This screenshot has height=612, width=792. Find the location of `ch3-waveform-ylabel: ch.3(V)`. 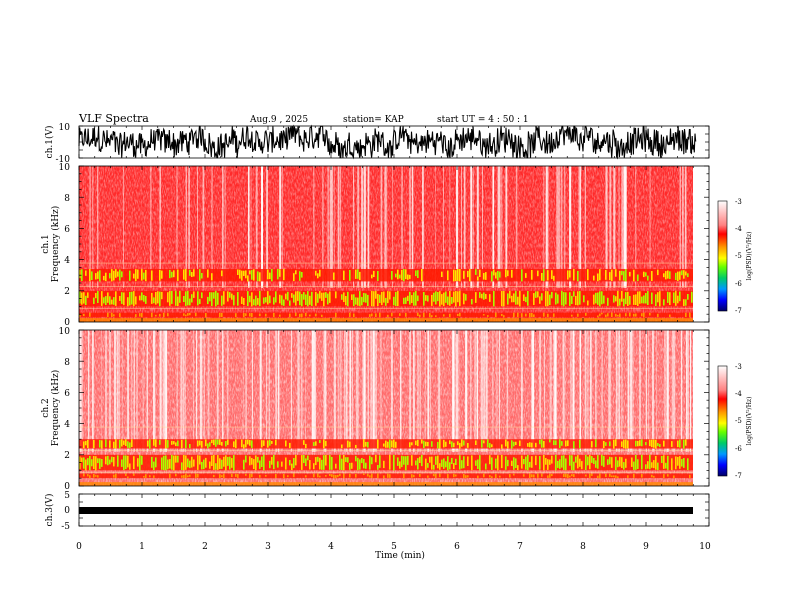

ch3-waveform-ylabel: ch.3(V) is located at coordinates (49, 510).